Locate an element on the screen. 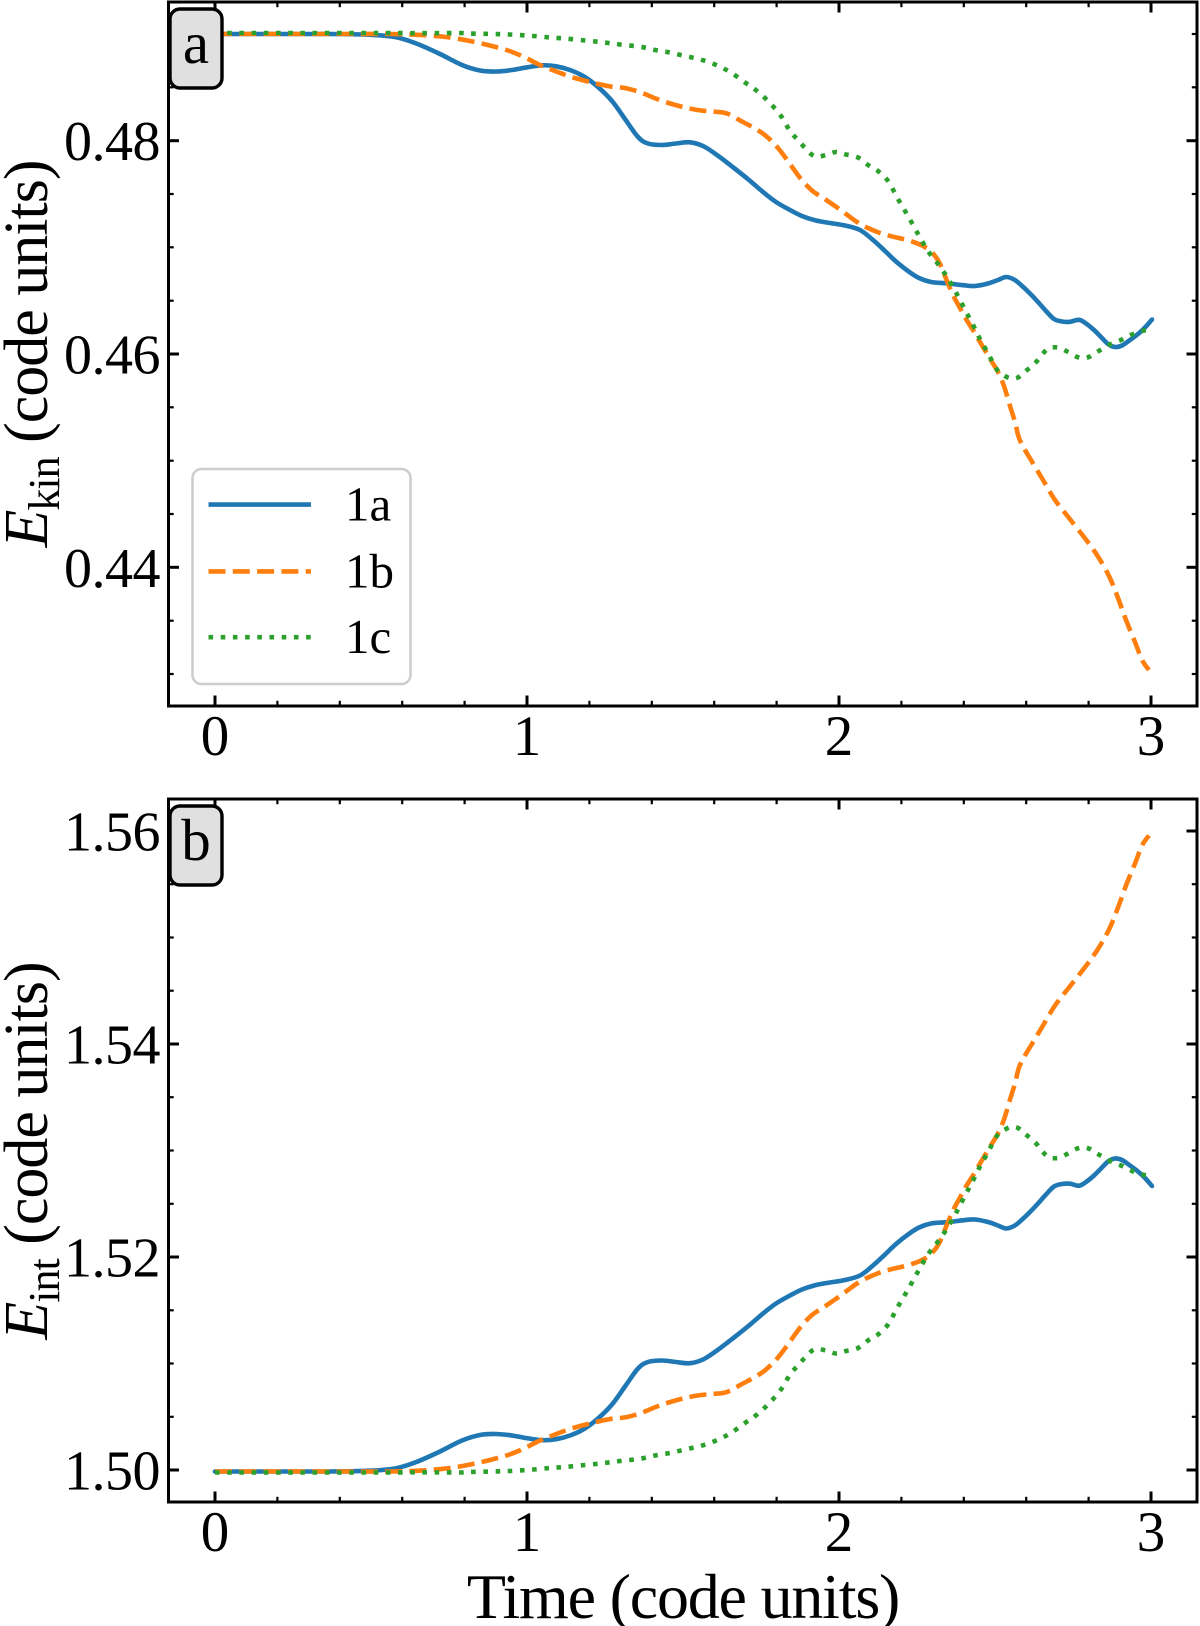 The image size is (1200, 1626). svg-text: Ekin (code units) is located at coordinates (34, 354).